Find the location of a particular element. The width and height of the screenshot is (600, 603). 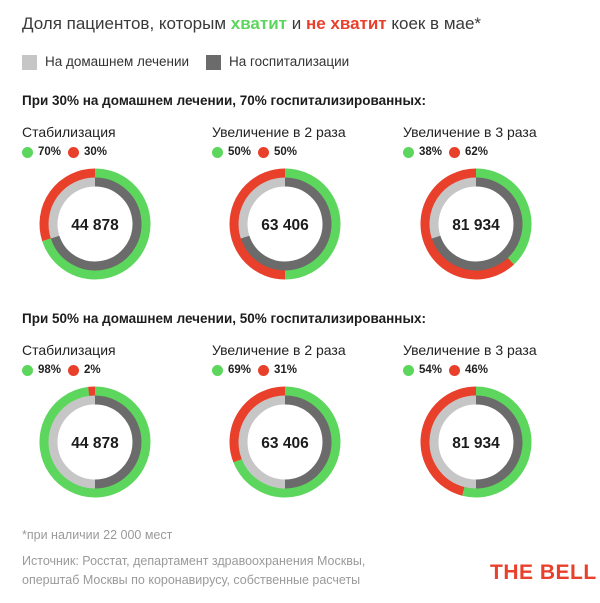

donut-panel: 44 878 Стабилизация 70% 30% is located at coordinates (117, 214).